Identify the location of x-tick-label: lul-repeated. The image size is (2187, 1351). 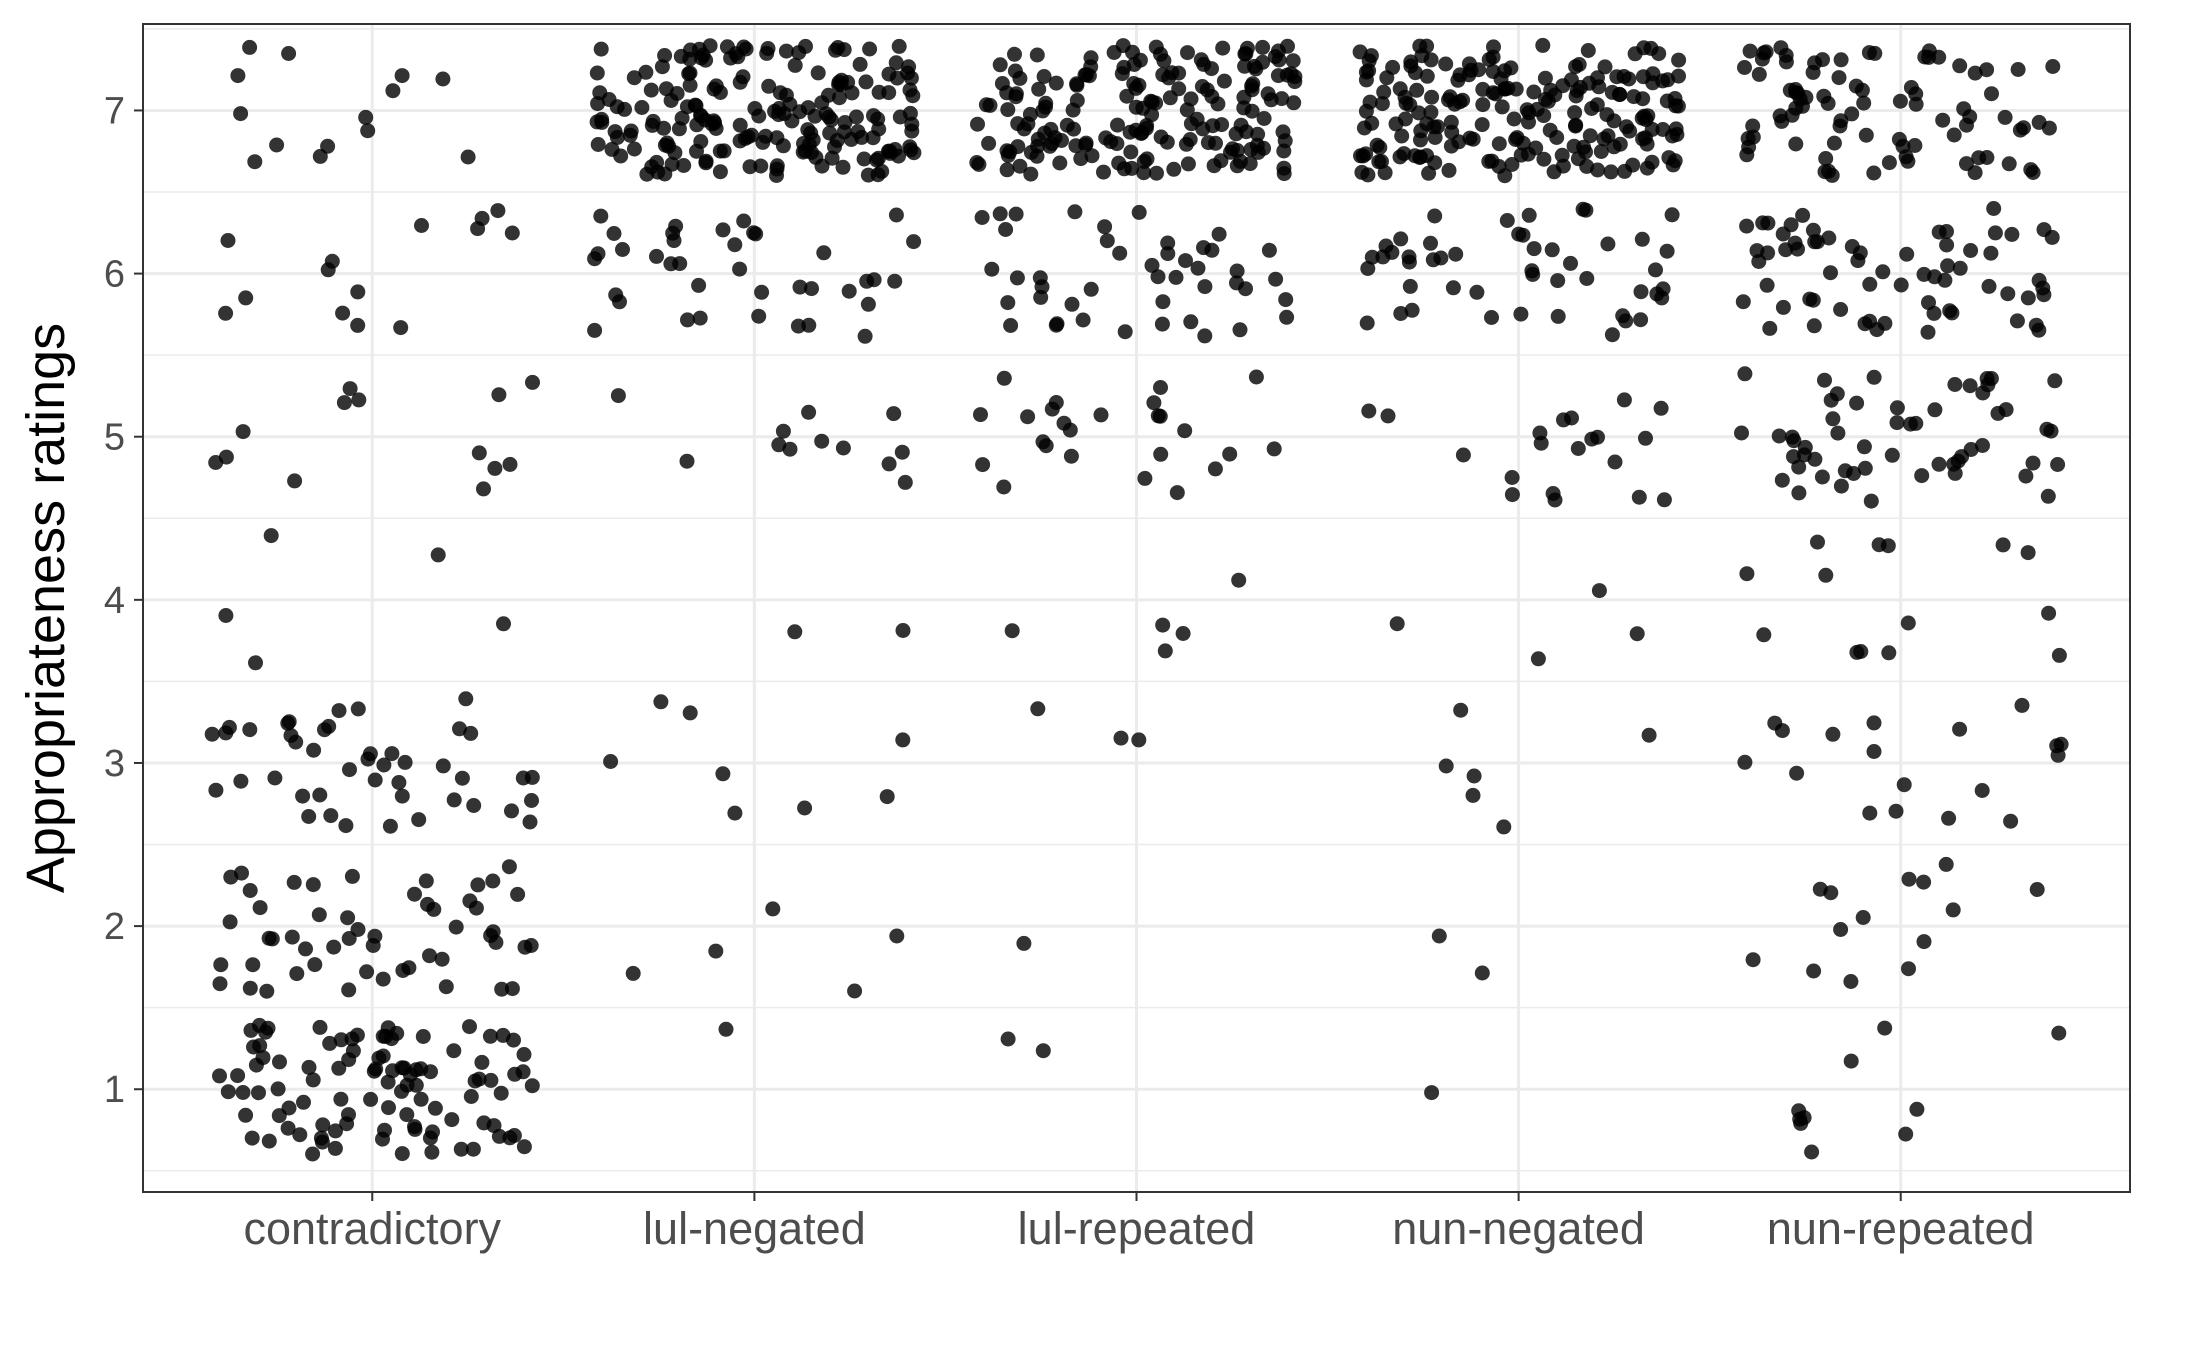
(1137, 1228).